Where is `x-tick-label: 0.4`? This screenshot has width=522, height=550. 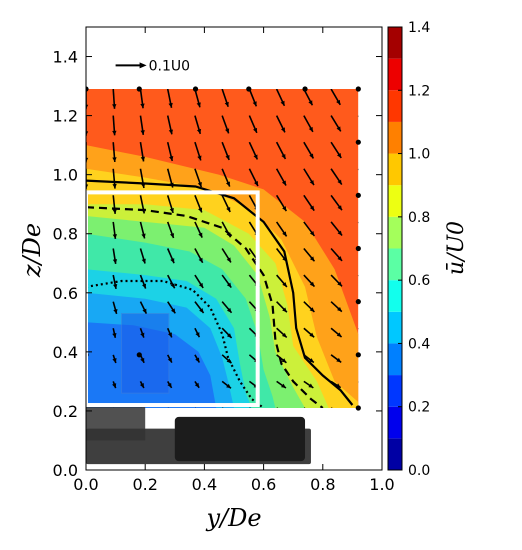
x-tick-label: 0.4 is located at coordinates (204, 484).